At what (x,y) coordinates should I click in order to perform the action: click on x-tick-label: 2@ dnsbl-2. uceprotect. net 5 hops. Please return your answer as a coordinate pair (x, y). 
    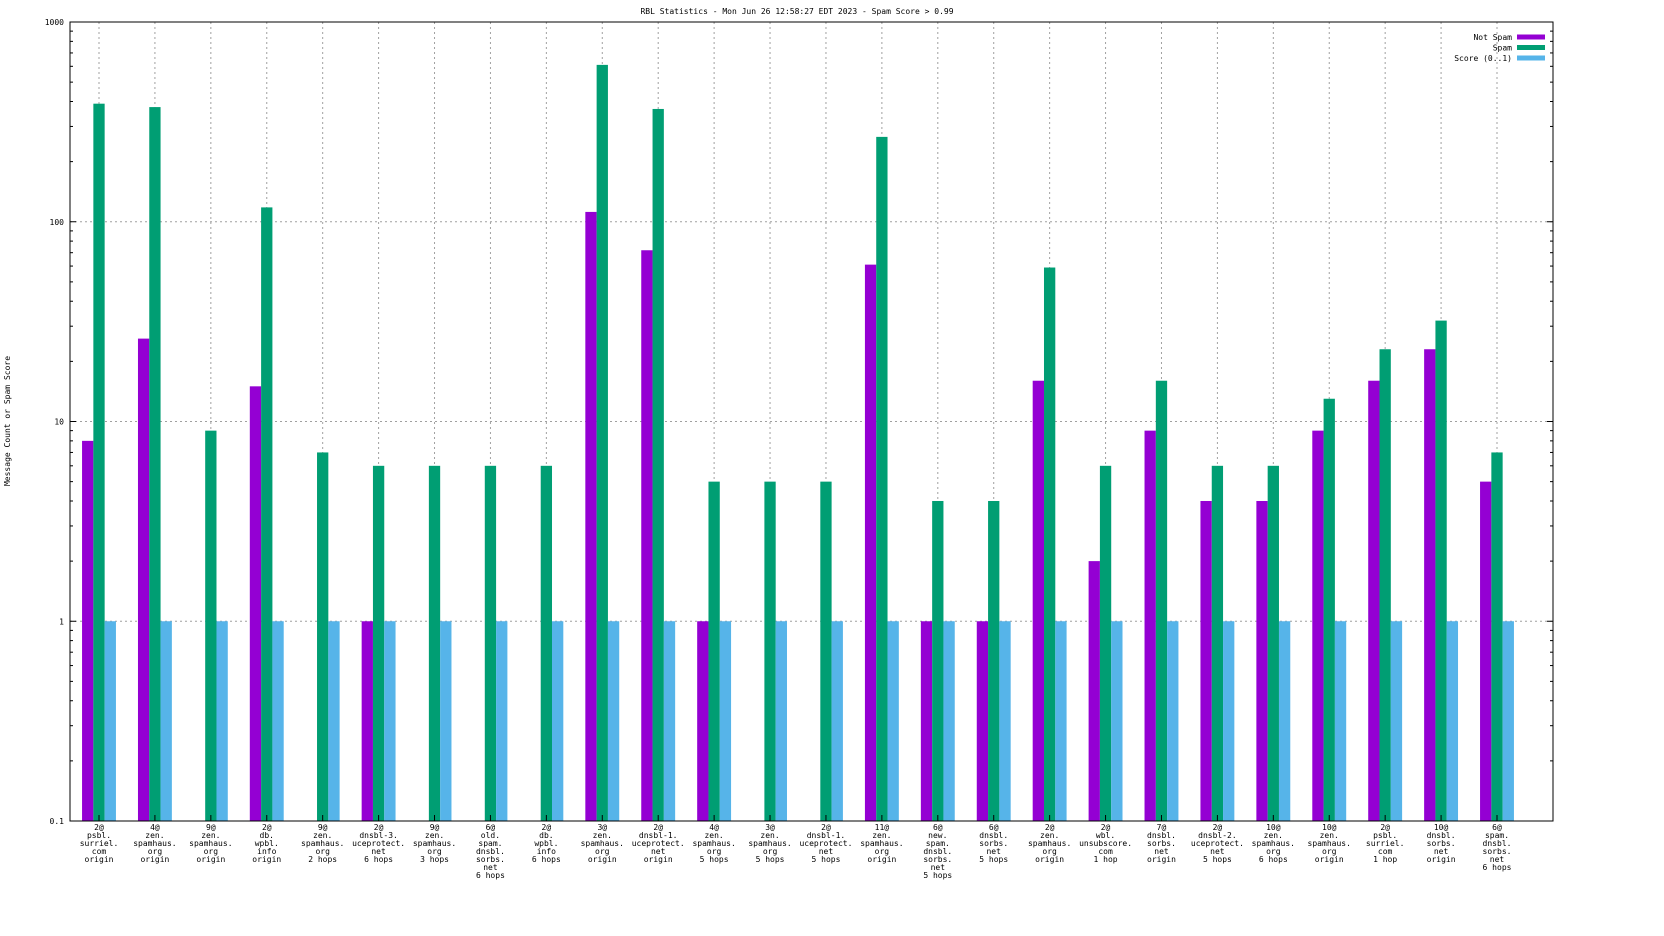
    Looking at the image, I should click on (1217, 843).